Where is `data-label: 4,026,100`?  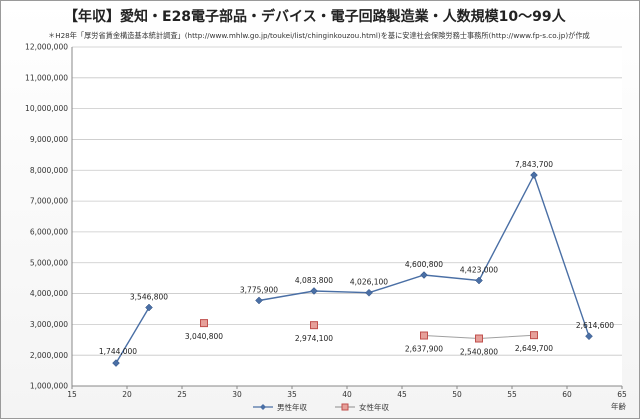
data-label: 4,026,100 is located at coordinates (369, 282).